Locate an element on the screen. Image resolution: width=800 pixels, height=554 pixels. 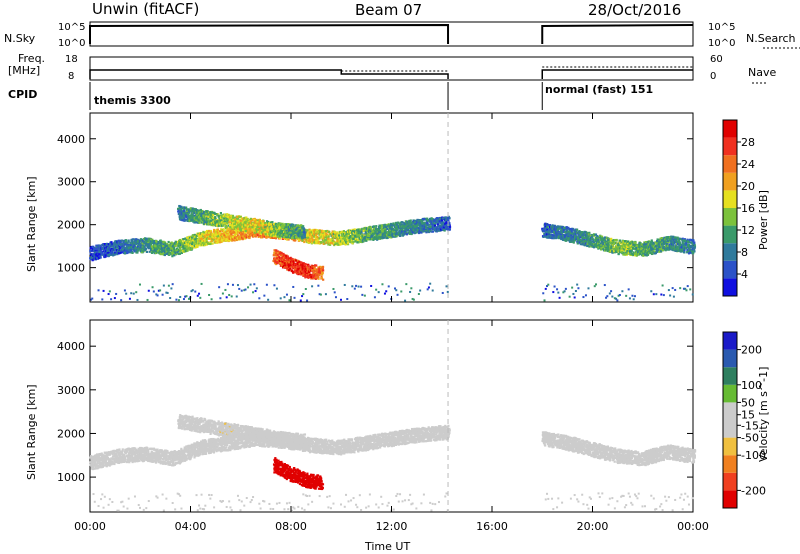
cpid-segment-2: normal (fast) 151 is located at coordinates (599, 89).